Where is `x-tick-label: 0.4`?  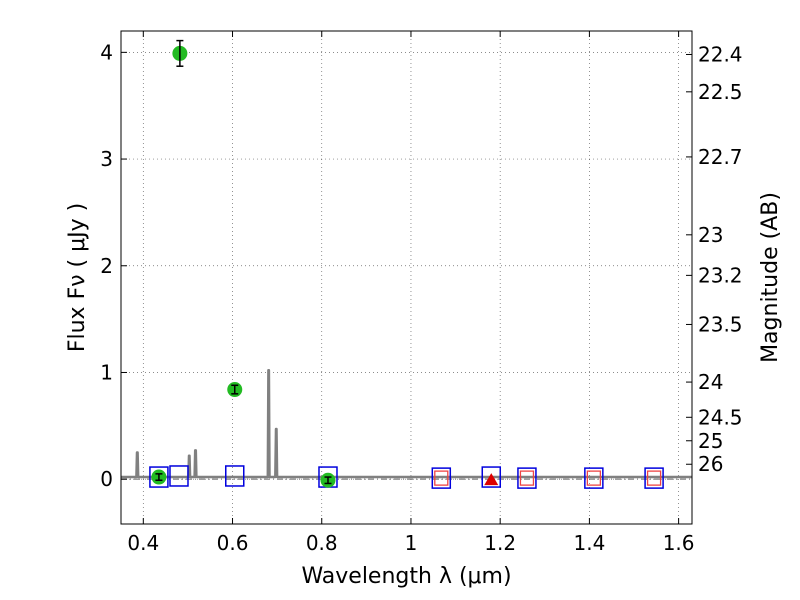
x-tick-label: 0.4 is located at coordinates (143, 543).